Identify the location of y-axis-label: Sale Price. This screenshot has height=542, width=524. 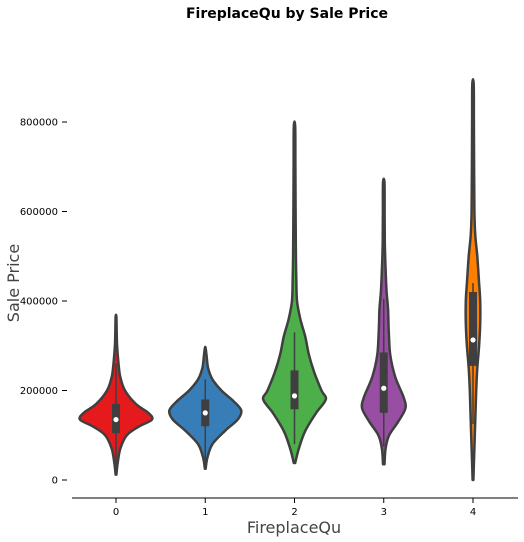
(13, 283).